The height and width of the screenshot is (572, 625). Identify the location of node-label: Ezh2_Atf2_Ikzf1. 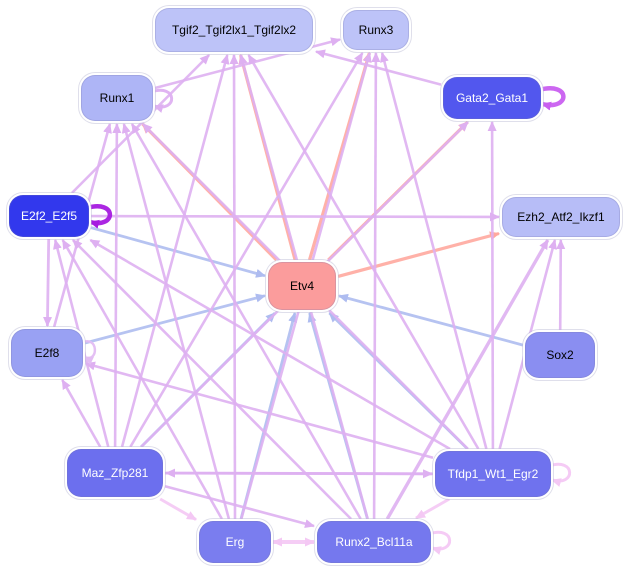
(561, 217).